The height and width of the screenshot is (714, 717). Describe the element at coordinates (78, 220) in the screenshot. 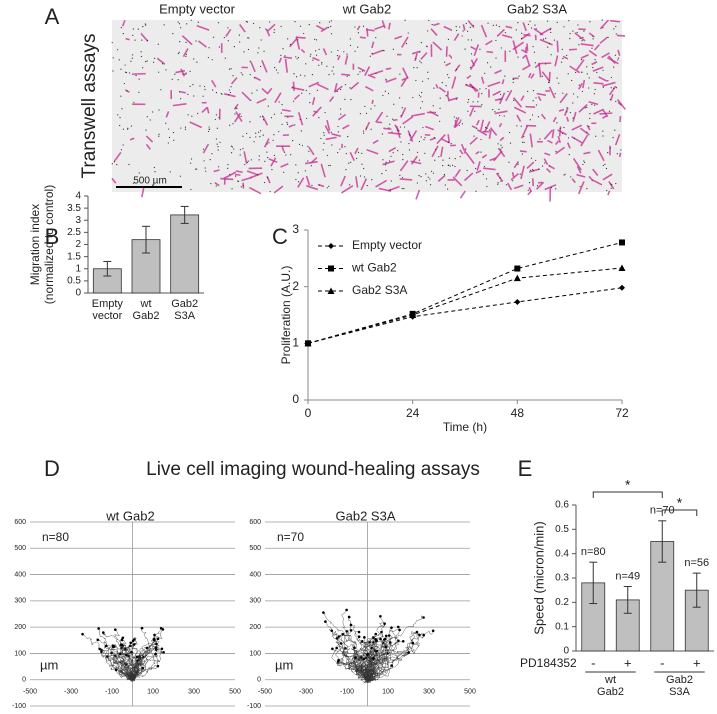

I see `y-tick-label: 3` at that location.